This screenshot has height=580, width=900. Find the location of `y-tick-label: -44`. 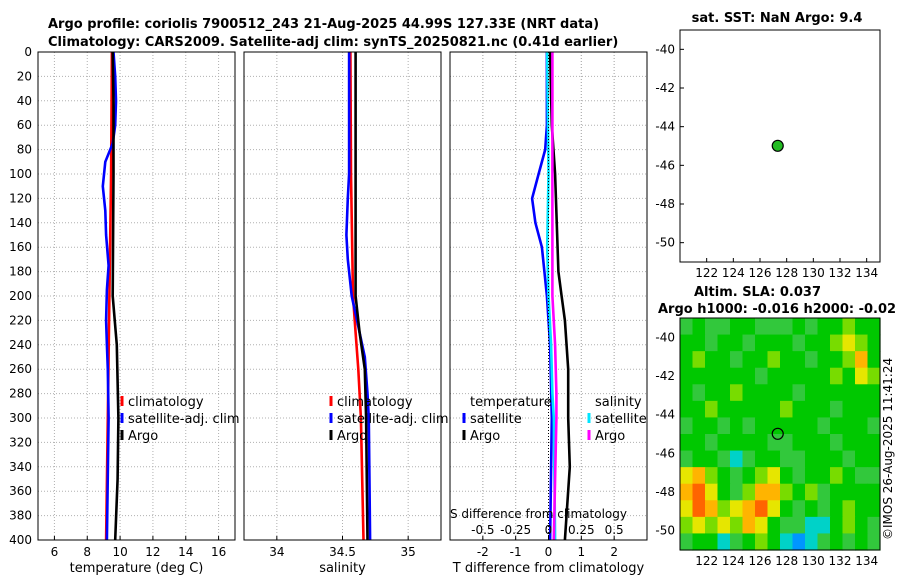

y-tick-label: -44 is located at coordinates (665, 127).